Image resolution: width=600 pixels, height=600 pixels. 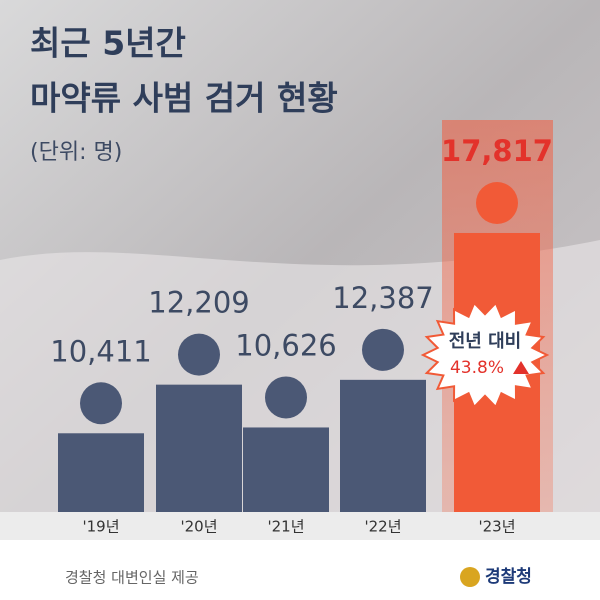 I want to click on logo-emblem, so click(x=470, y=577).